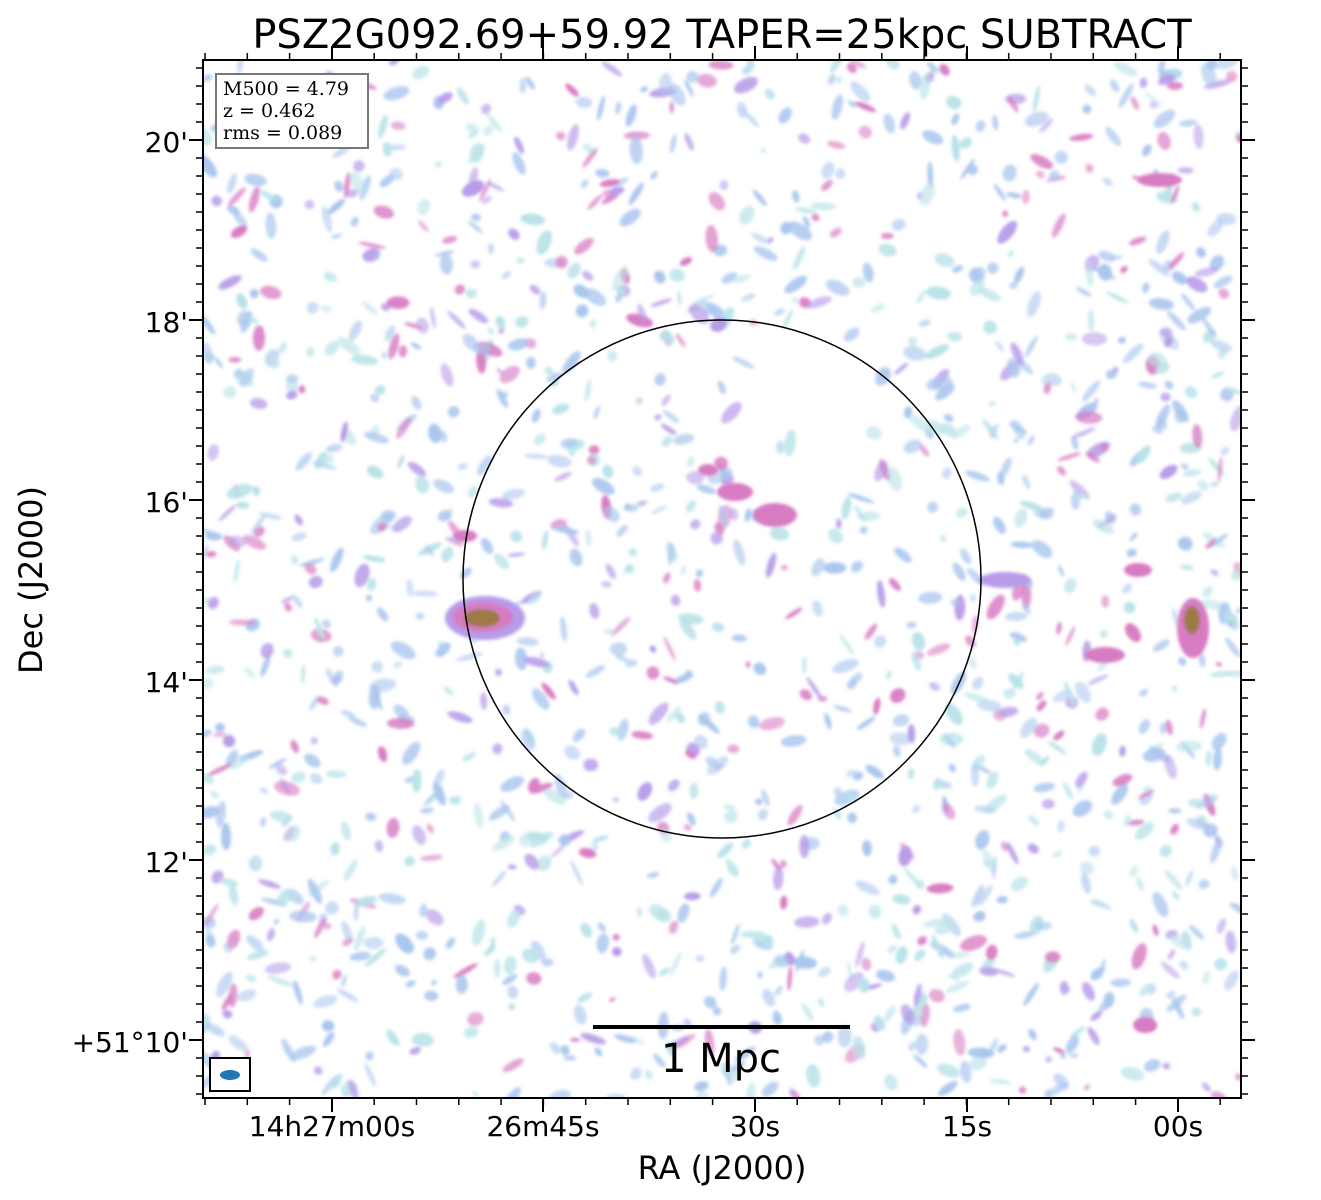 This screenshot has height=1200, width=1321. I want to click on central-source-b, so click(735, 492).